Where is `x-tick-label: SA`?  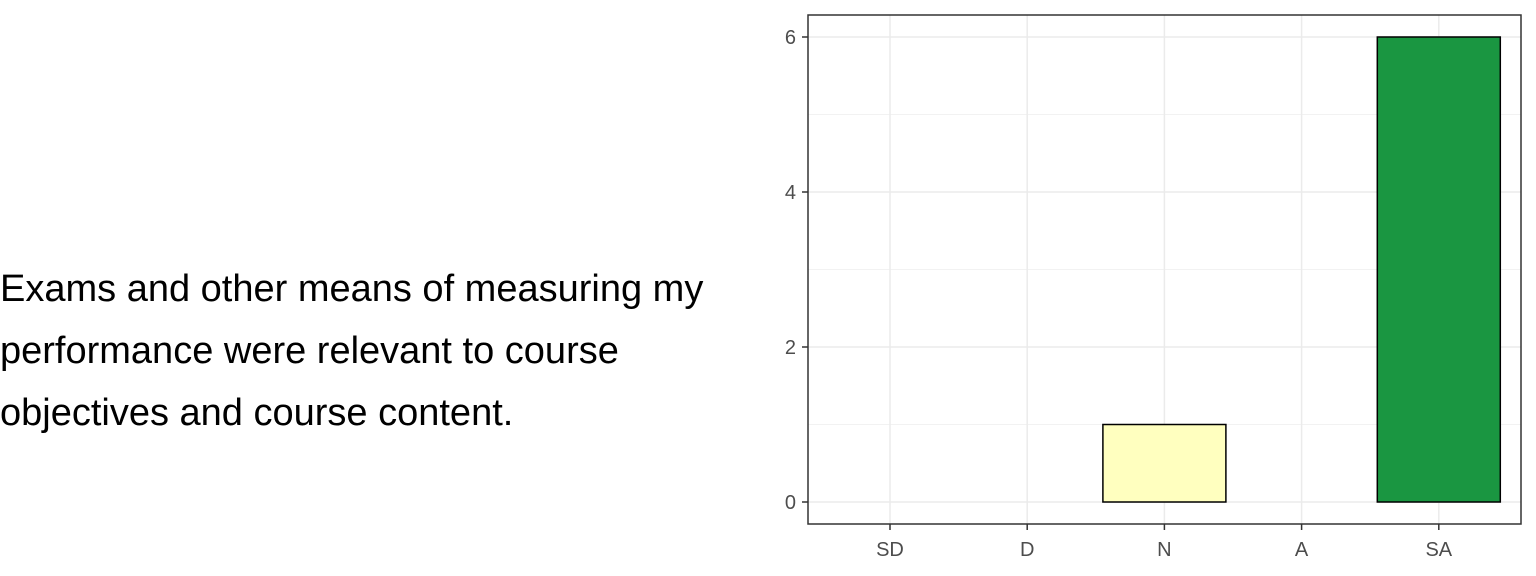
x-tick-label: SA is located at coordinates (1438, 550).